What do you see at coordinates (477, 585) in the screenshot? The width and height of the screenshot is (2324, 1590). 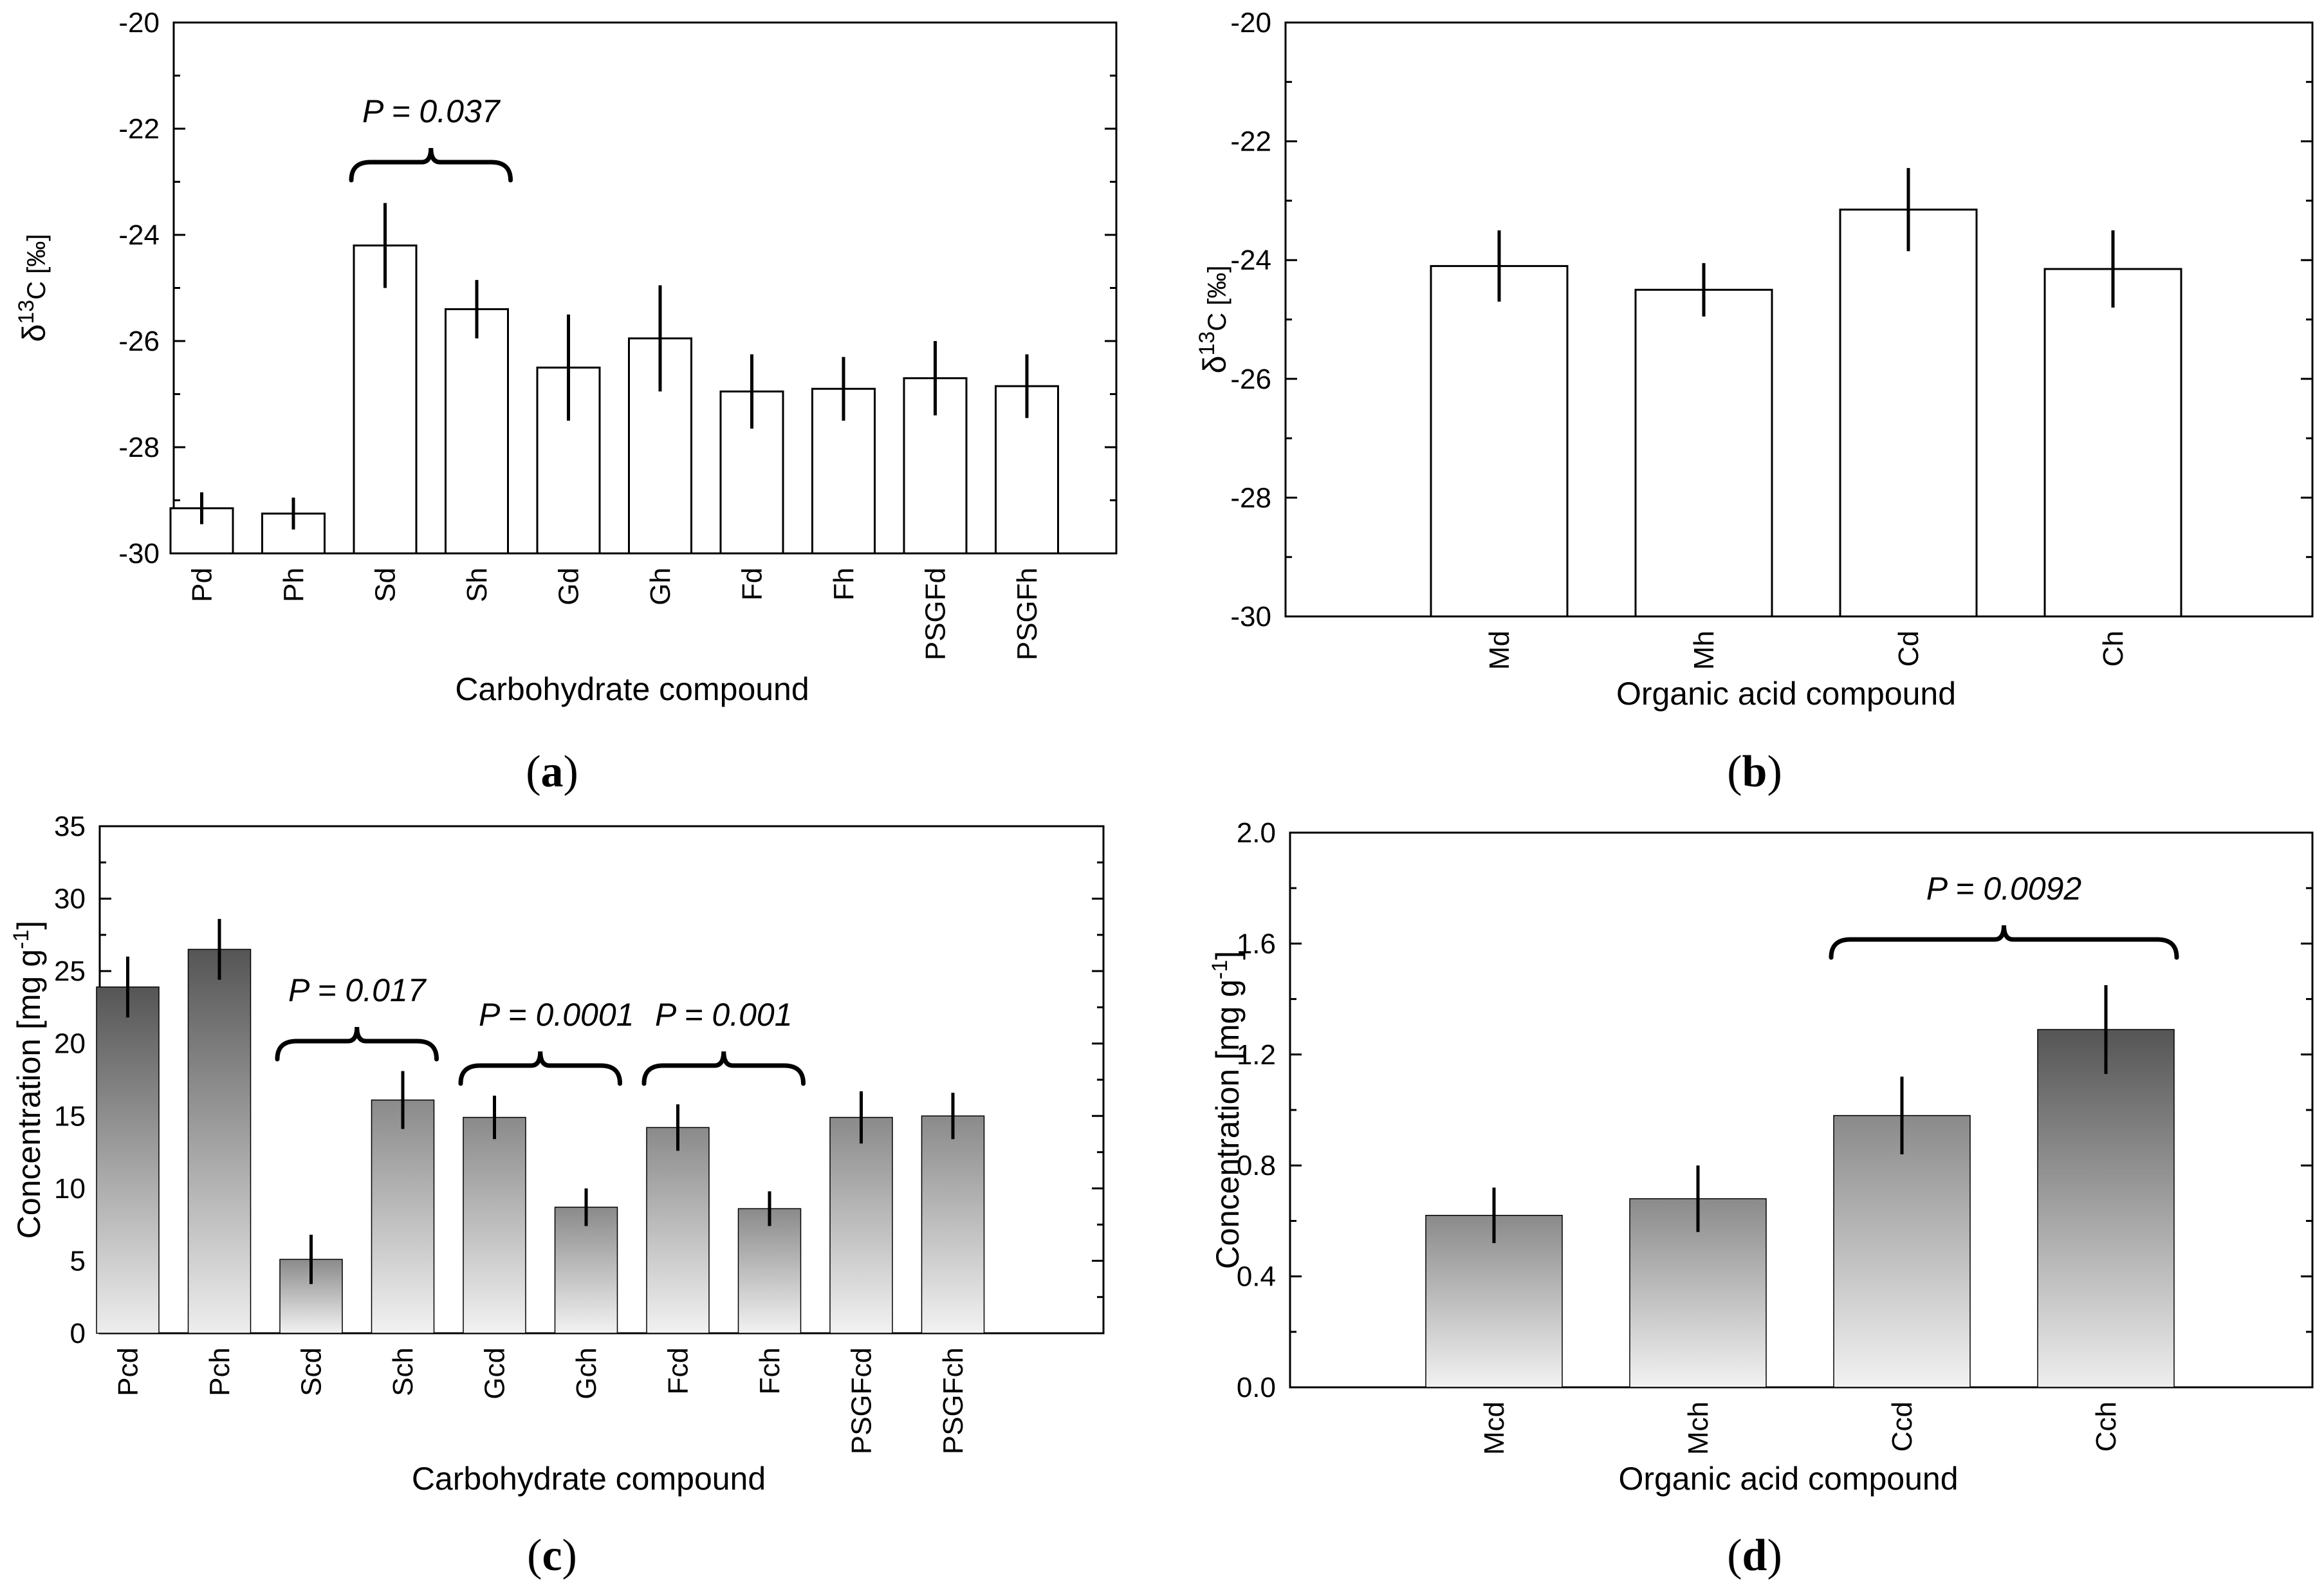 I see `x-tick-label-Sh: Sh` at bounding box center [477, 585].